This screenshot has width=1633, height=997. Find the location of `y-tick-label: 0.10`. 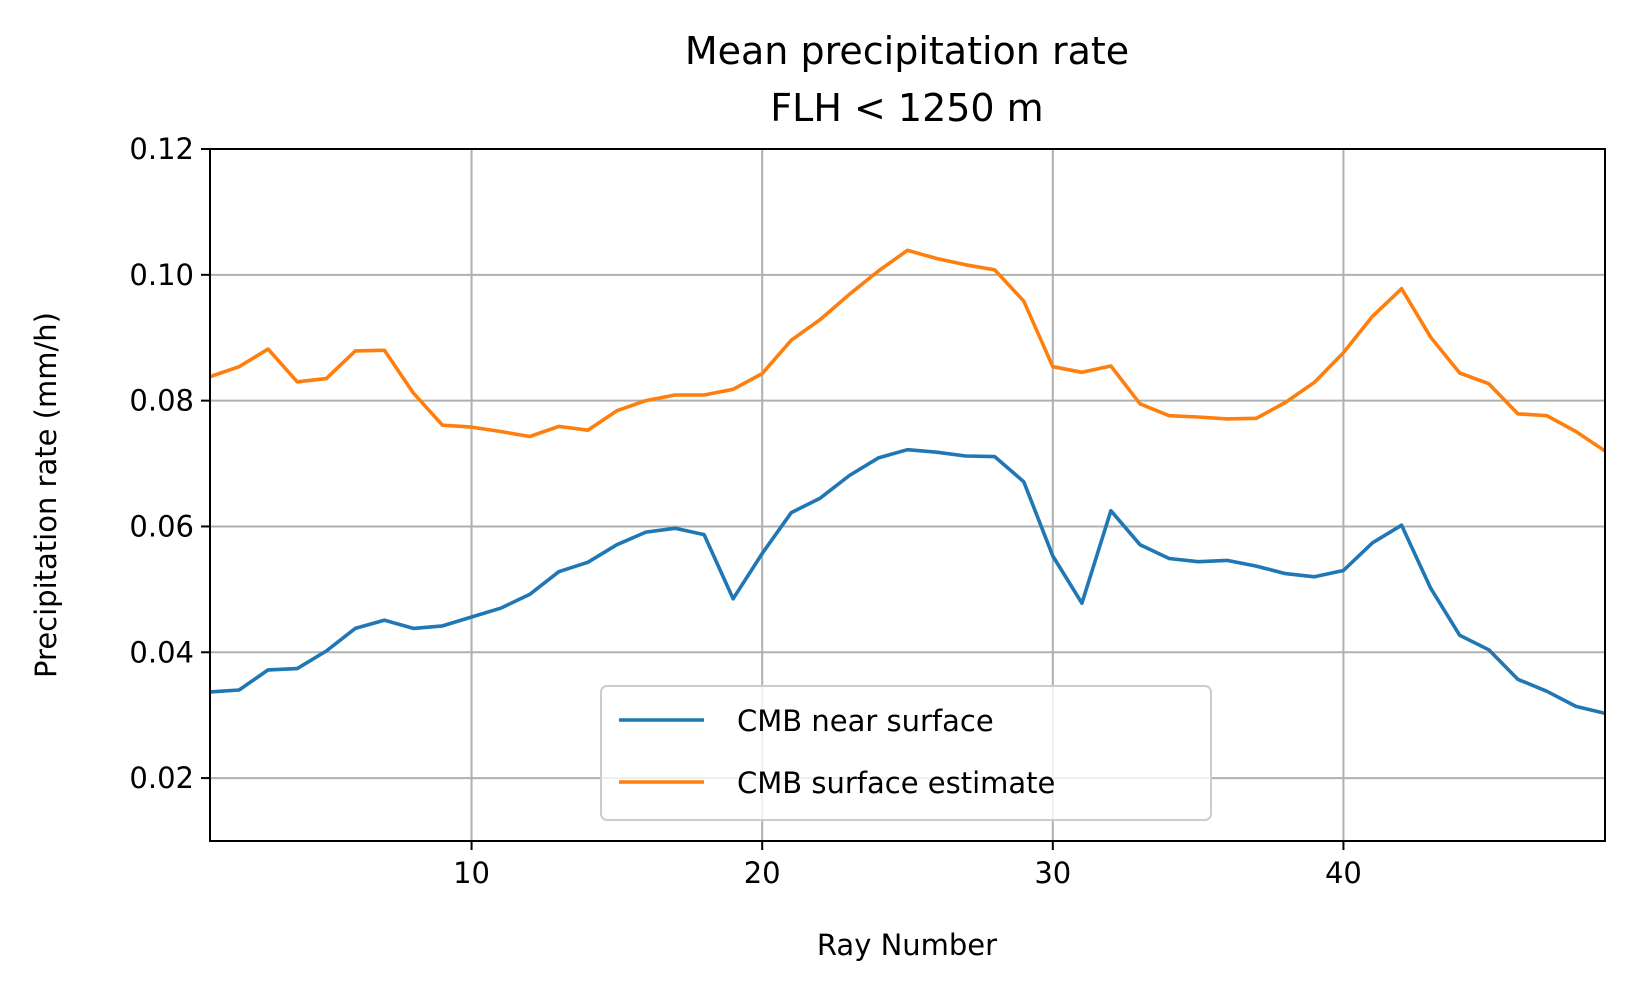

y-tick-label: 0.10 is located at coordinates (161, 275).